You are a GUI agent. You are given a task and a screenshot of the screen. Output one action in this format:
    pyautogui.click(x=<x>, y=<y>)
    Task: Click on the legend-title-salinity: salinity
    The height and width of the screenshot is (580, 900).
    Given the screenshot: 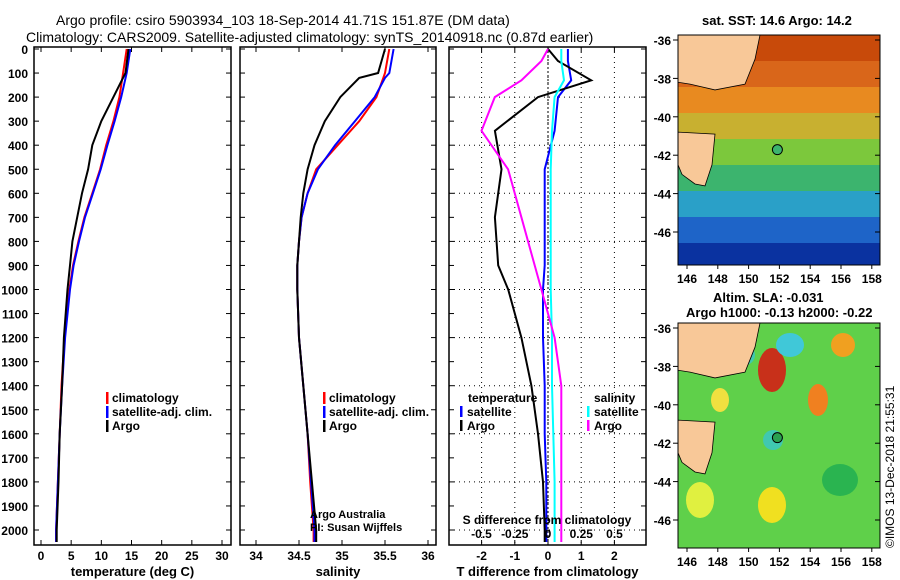 What is the action you would take?
    pyautogui.click(x=615, y=398)
    